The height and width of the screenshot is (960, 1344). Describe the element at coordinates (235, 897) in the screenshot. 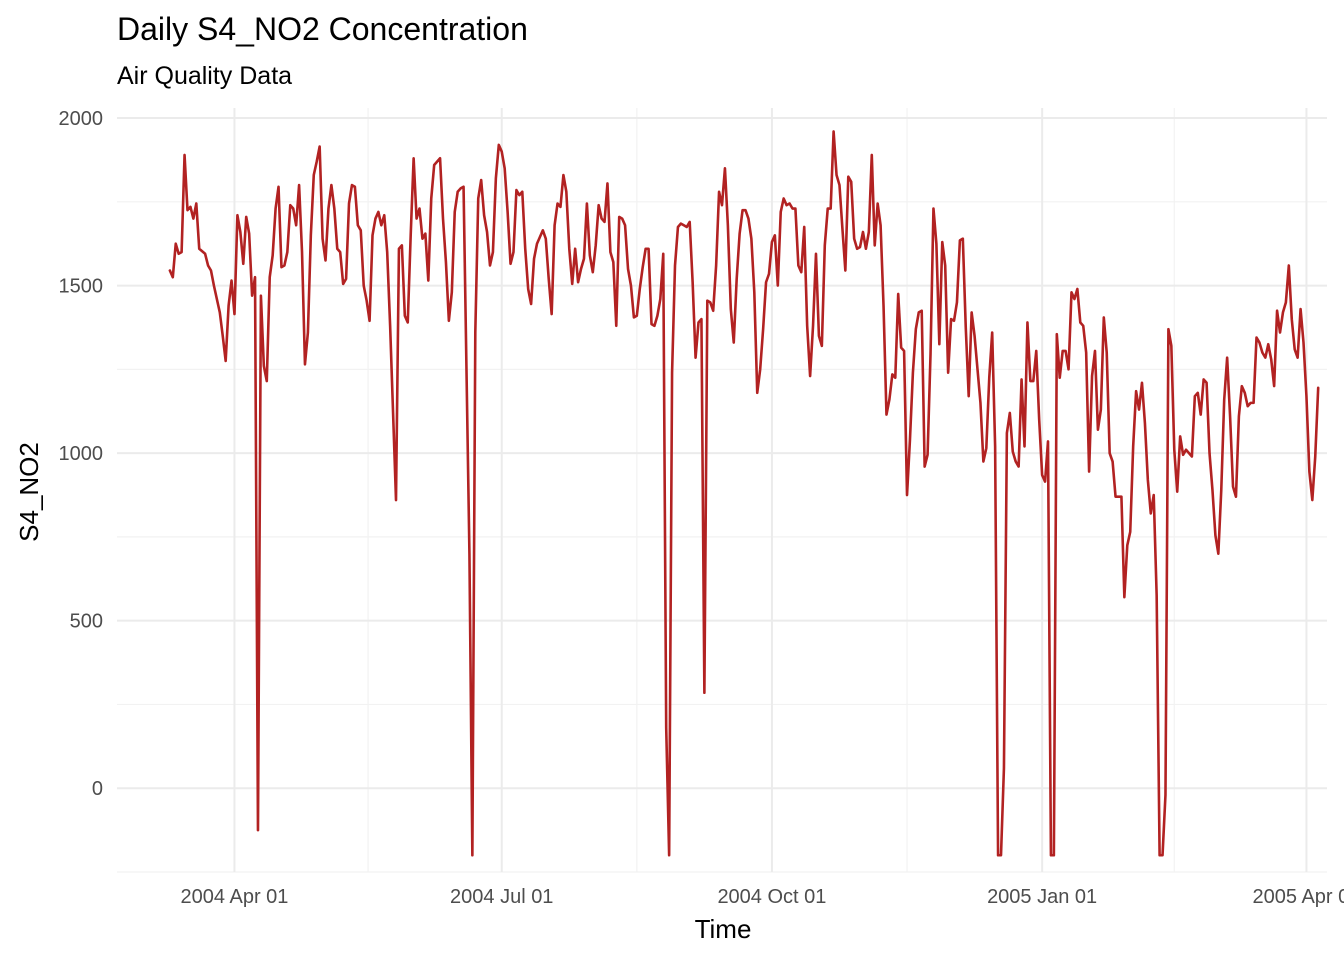

I see `x-tick-label: 2004 Apr 01` at that location.